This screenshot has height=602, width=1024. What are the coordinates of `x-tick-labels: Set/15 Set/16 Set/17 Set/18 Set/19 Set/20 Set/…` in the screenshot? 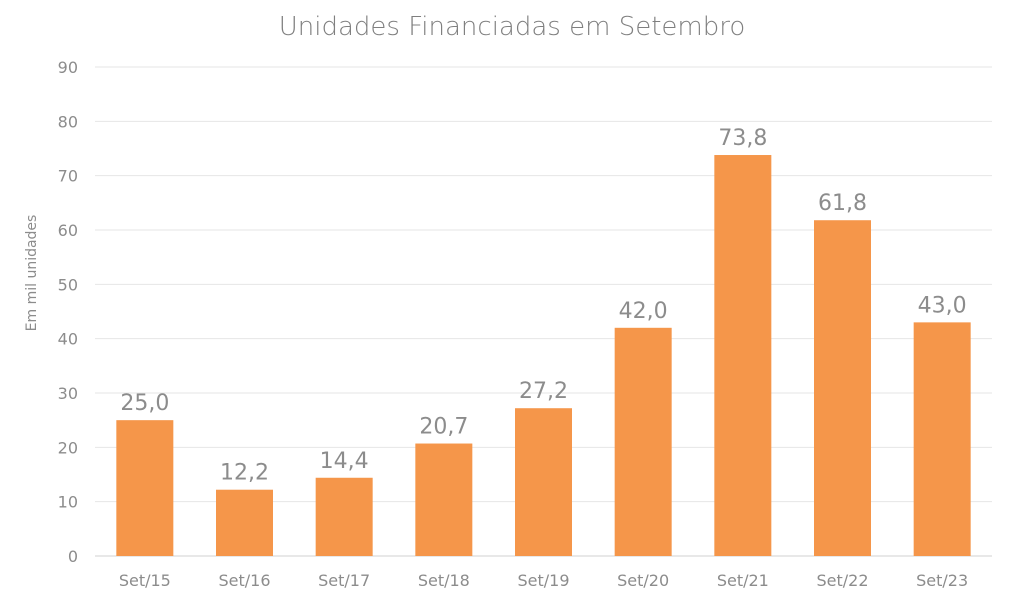 It's located at (543, 580).